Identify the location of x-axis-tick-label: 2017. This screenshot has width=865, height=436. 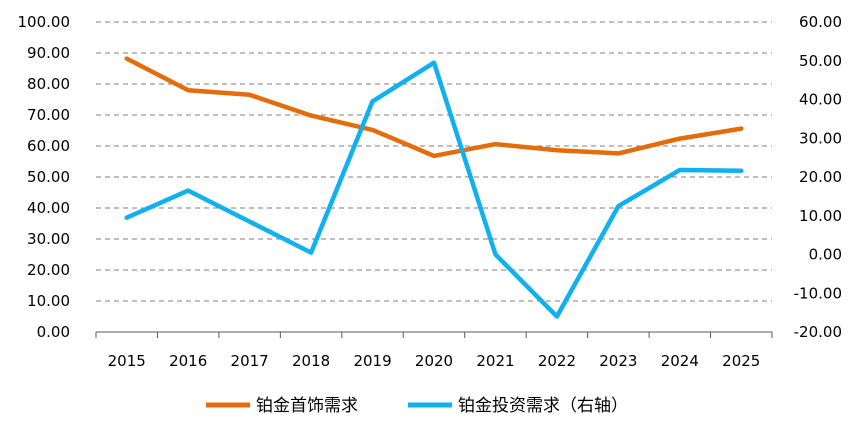
(250, 361).